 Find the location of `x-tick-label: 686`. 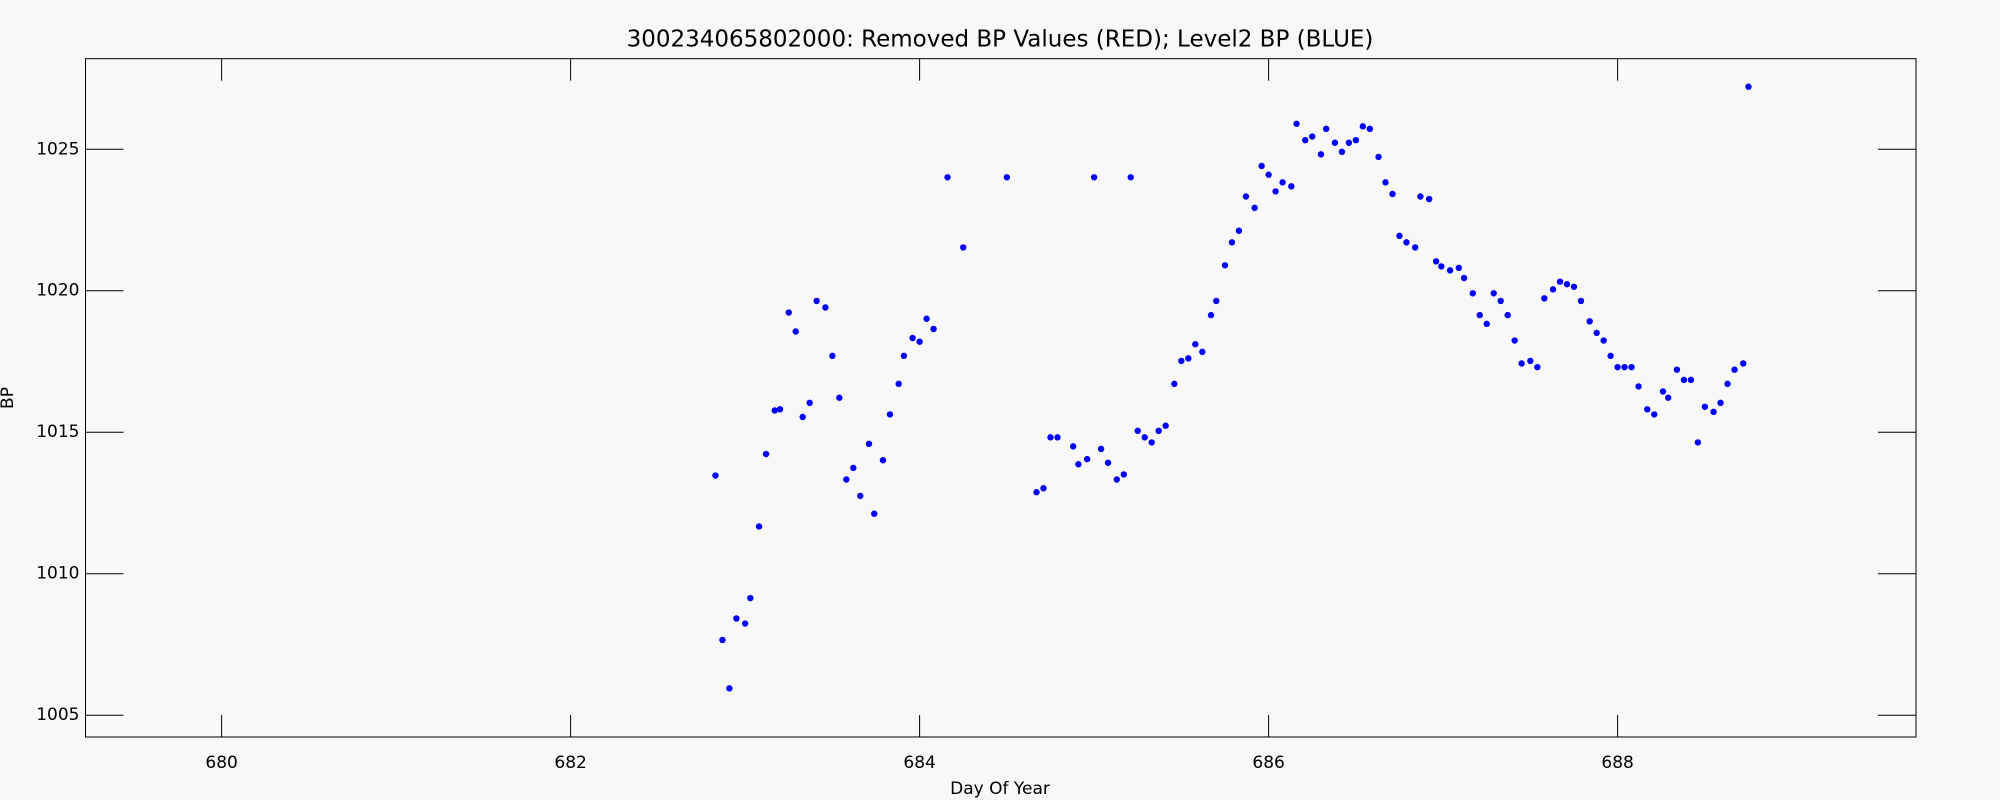

x-tick-label: 686 is located at coordinates (1268, 763).